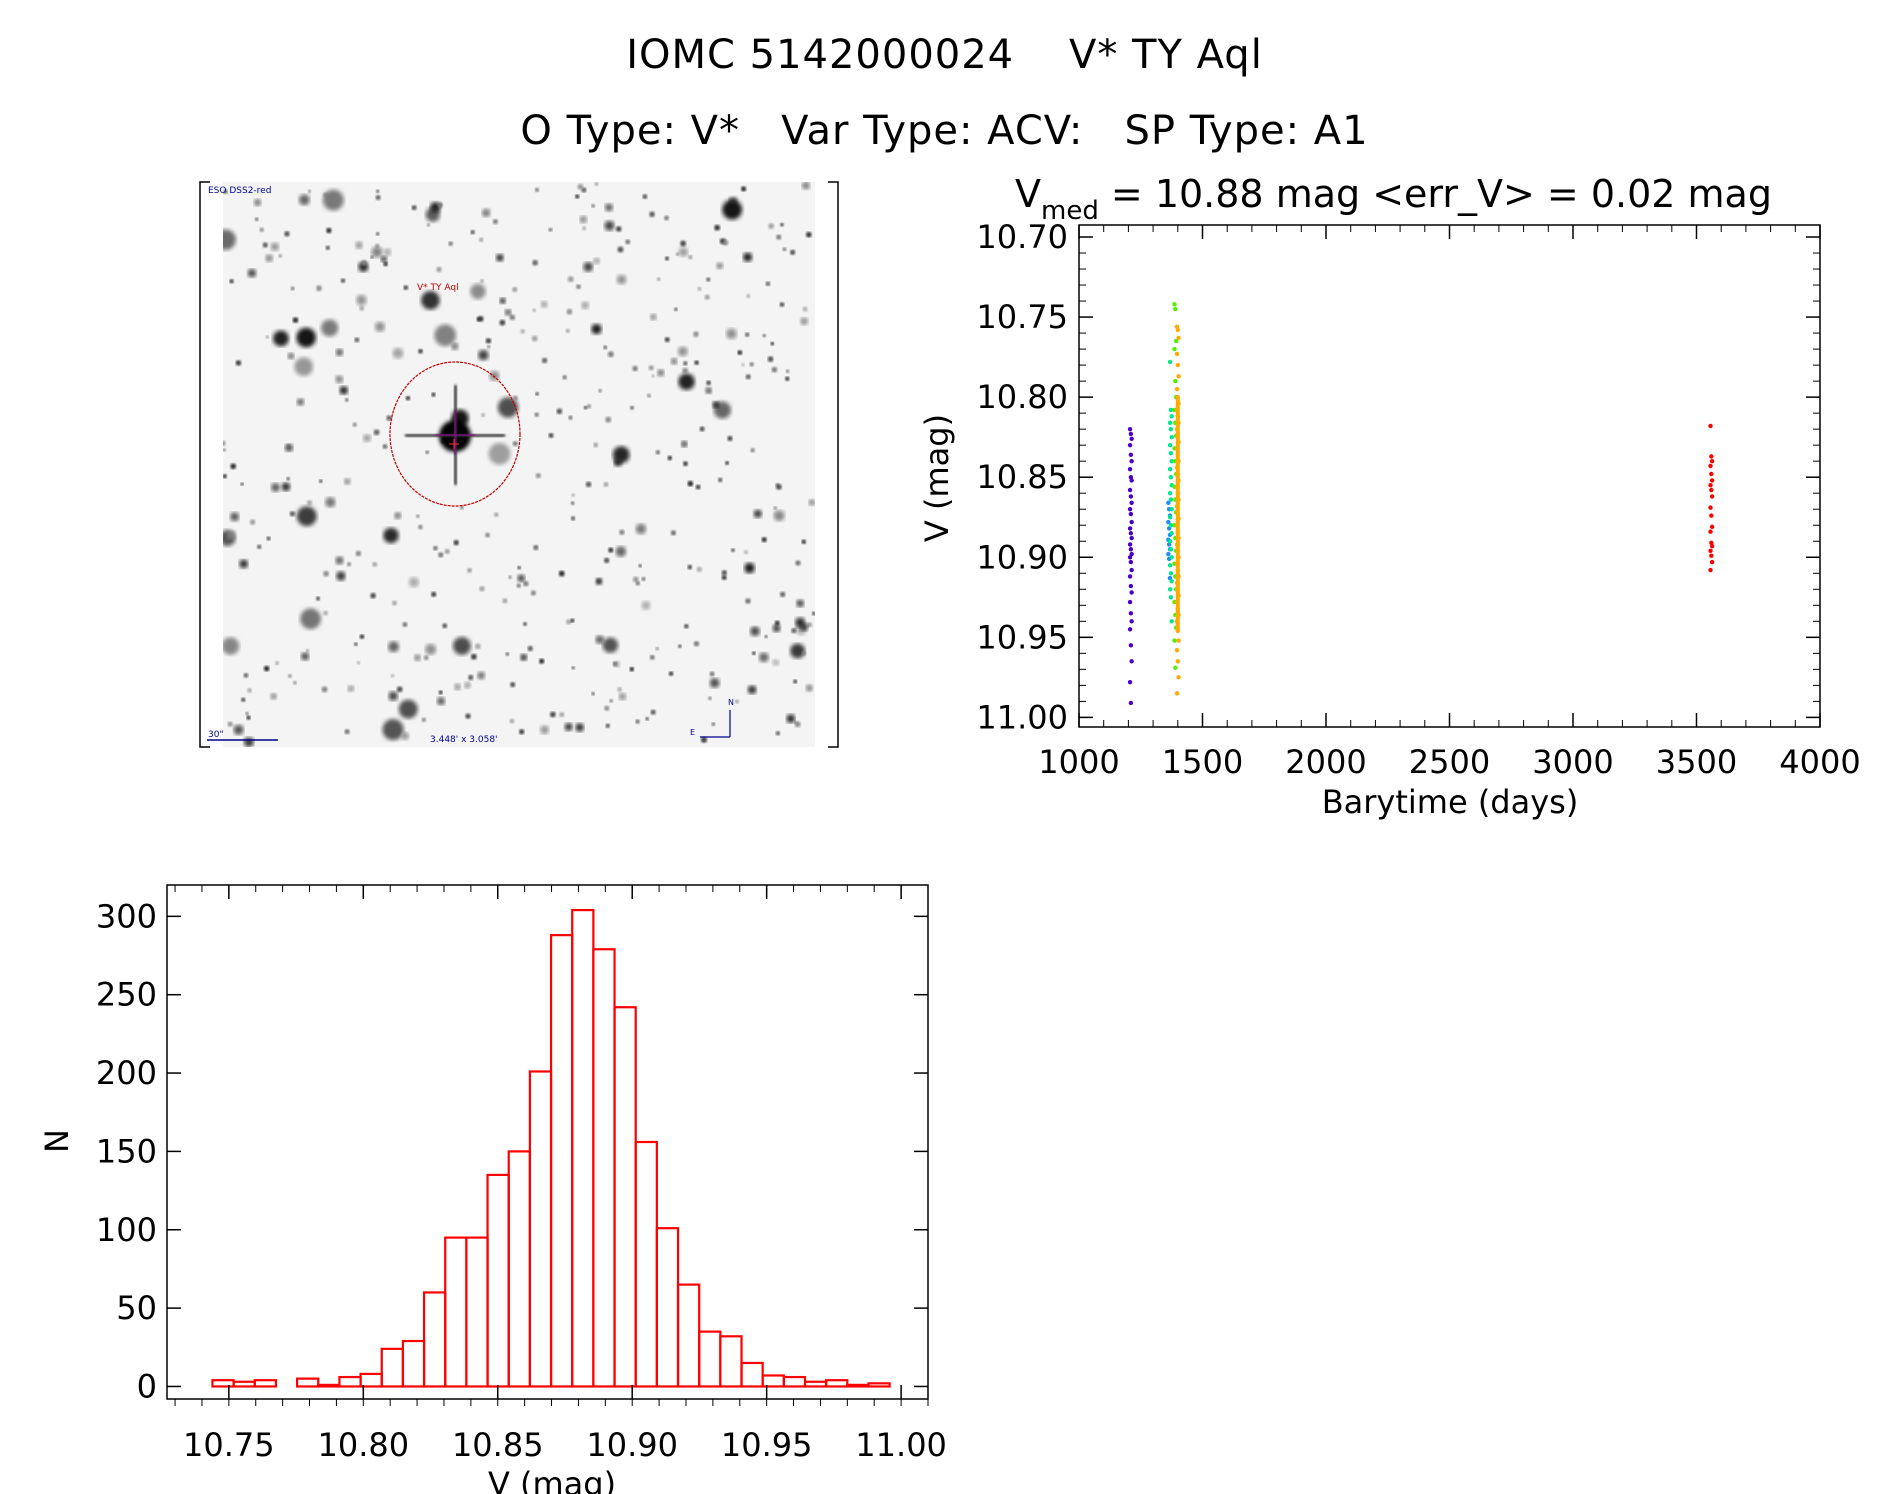 This screenshot has width=1889, height=1494. I want to click on x-tick-label: 3000, so click(1572, 762).